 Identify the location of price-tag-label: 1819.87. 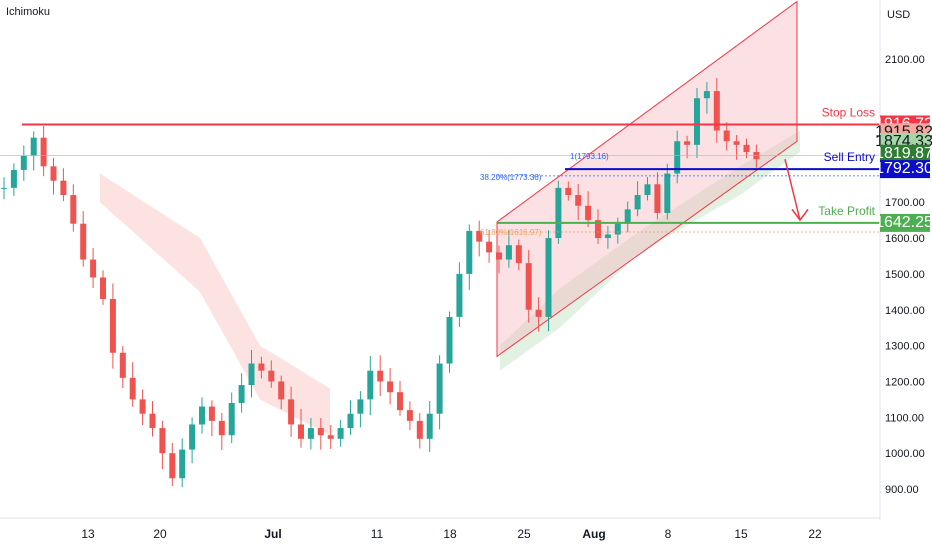
(903, 153).